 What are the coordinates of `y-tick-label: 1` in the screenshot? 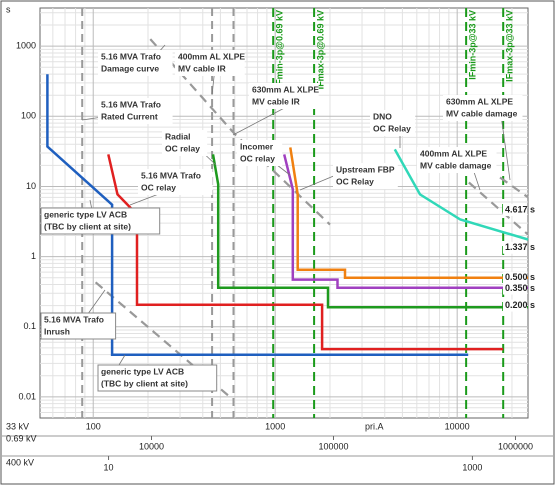 It's located at (33, 256).